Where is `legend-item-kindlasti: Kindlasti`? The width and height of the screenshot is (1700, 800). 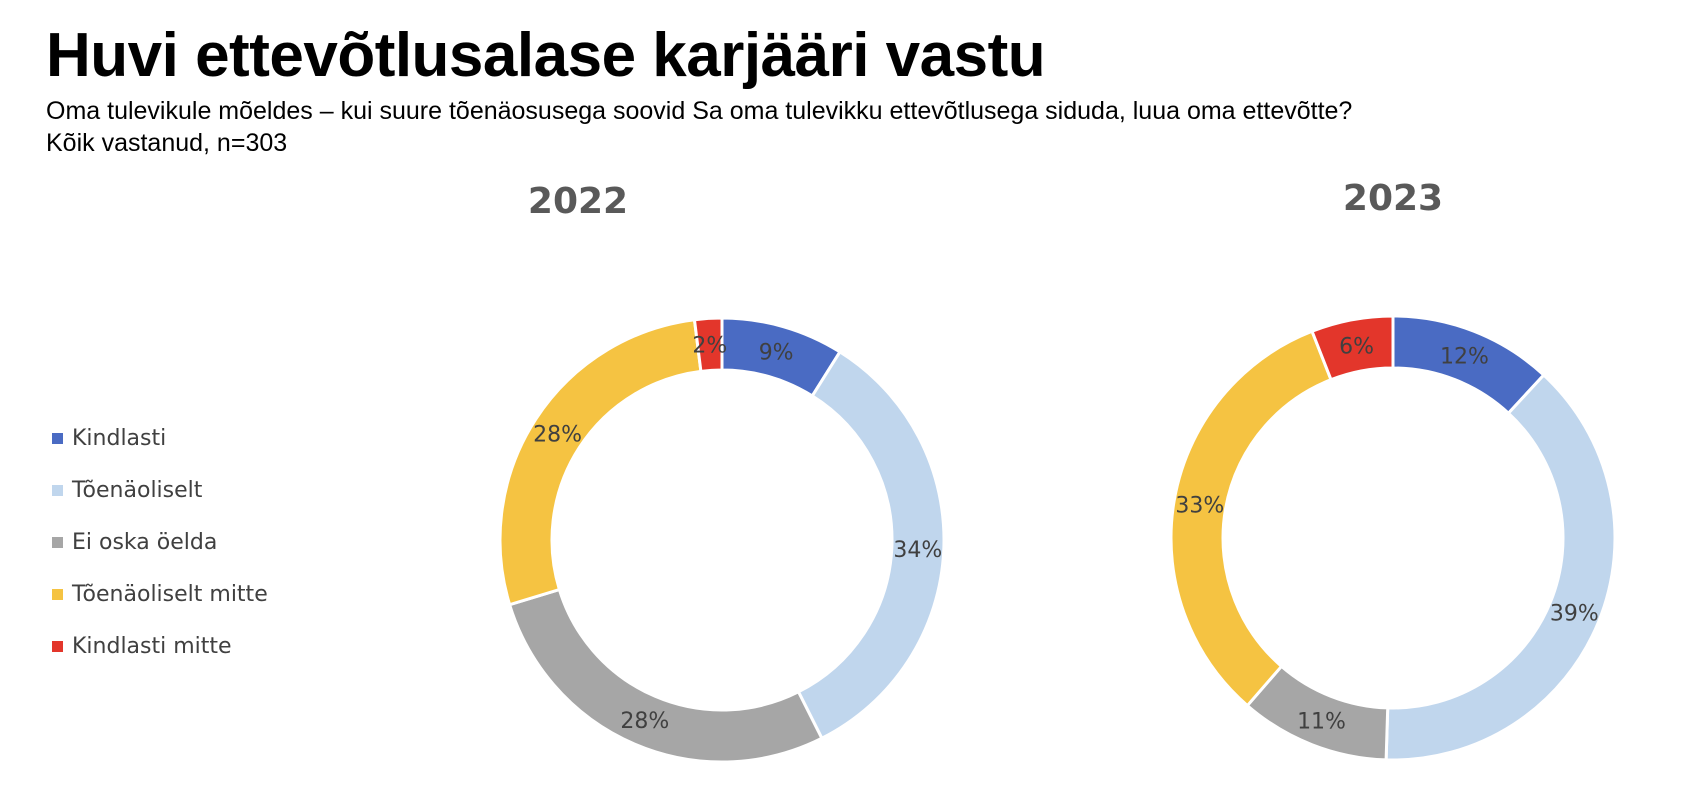
legend-item-kindlasti: Kindlasti is located at coordinates (160, 438).